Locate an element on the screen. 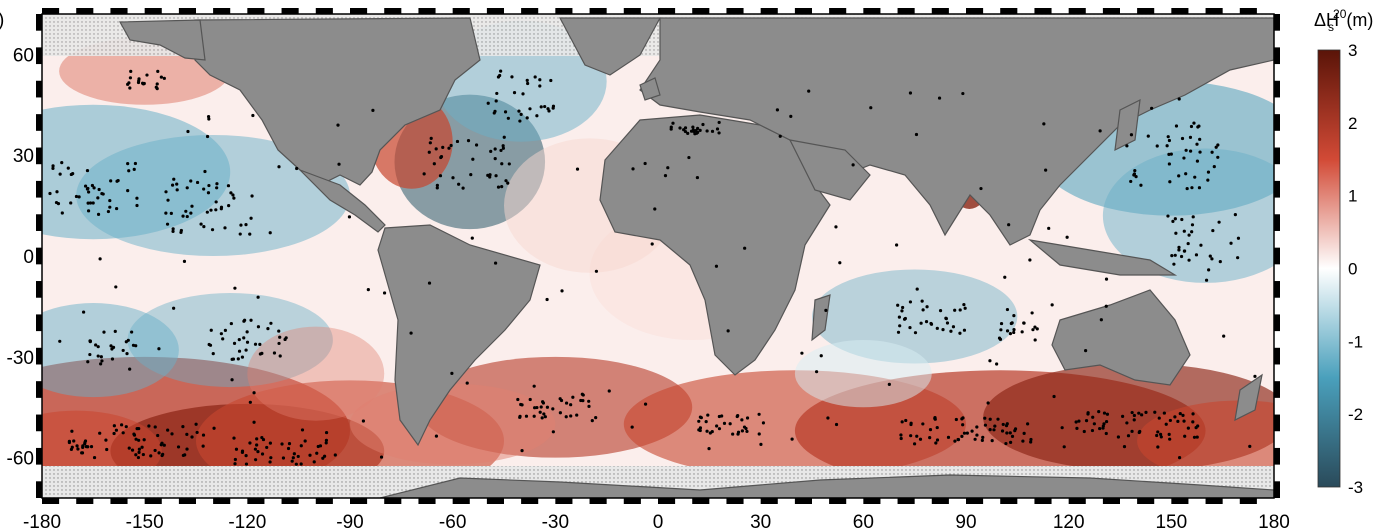  colorbar-tick-label: 1 is located at coordinates (1352, 196).